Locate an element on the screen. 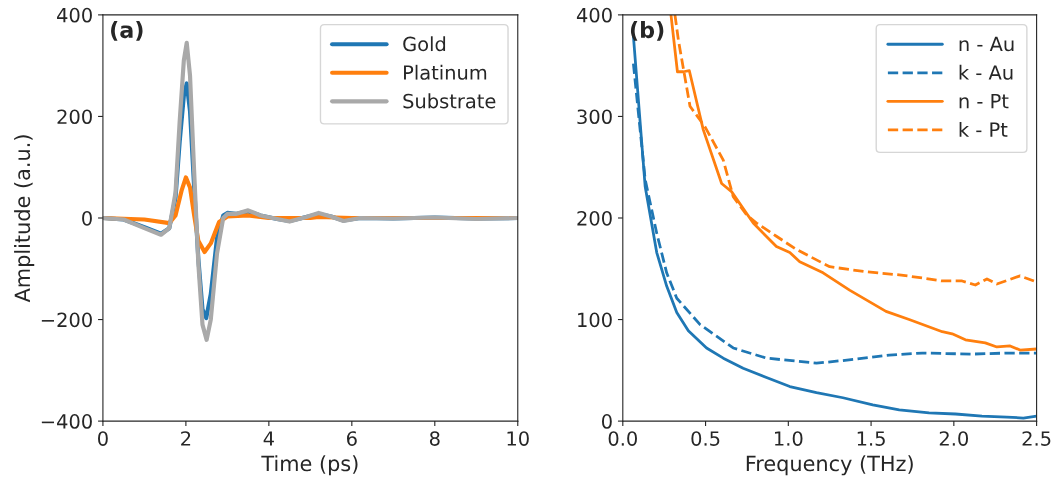  y-tick-label: 300 is located at coordinates (594, 117).